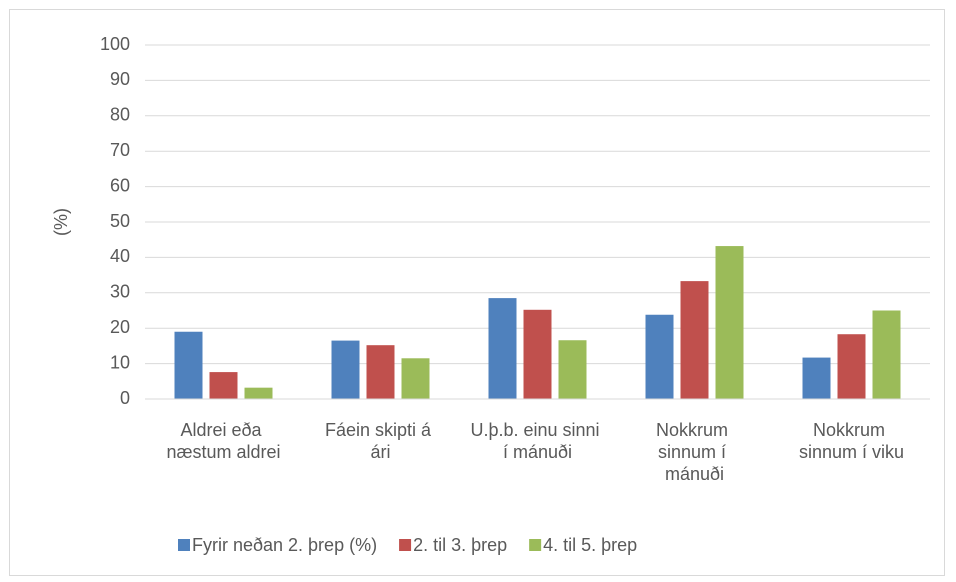 This screenshot has width=956, height=582. I want to click on x-tick-label: Nokkrum sinnum í mánuði, so click(694, 452).